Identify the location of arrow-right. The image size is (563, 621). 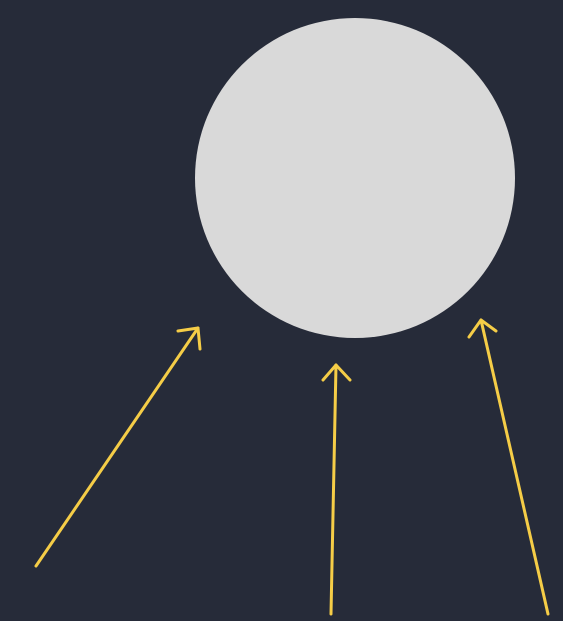
(508, 467).